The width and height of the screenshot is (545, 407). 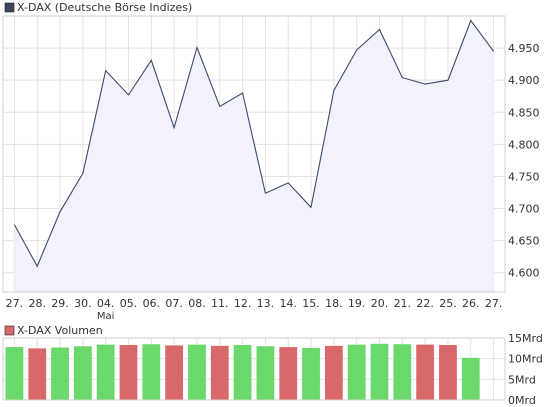 I want to click on volume-legend-label: X-DAX Volumen, so click(x=60, y=330).